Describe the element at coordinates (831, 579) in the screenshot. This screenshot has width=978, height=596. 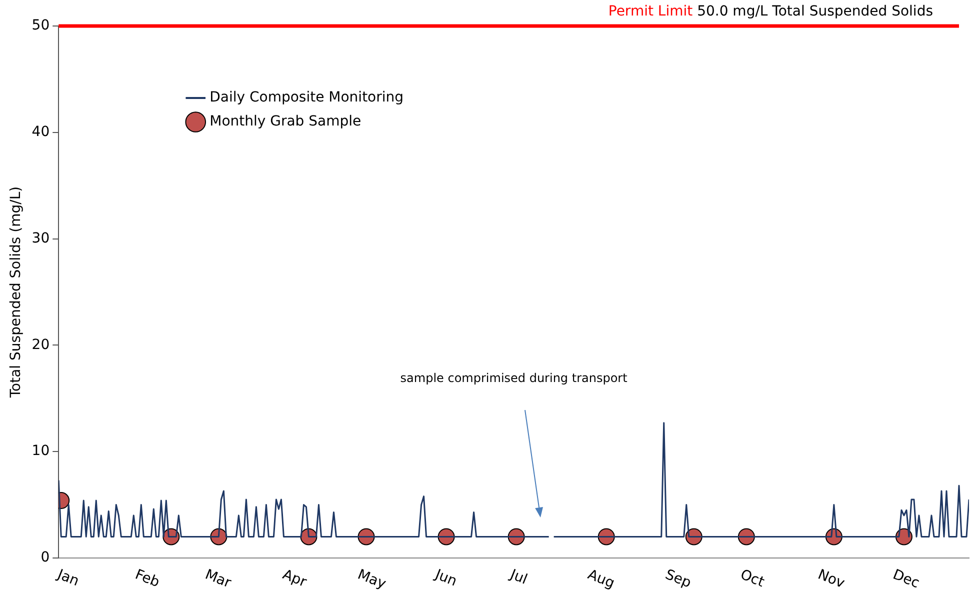
I see `x-tick-label: Nov` at that location.